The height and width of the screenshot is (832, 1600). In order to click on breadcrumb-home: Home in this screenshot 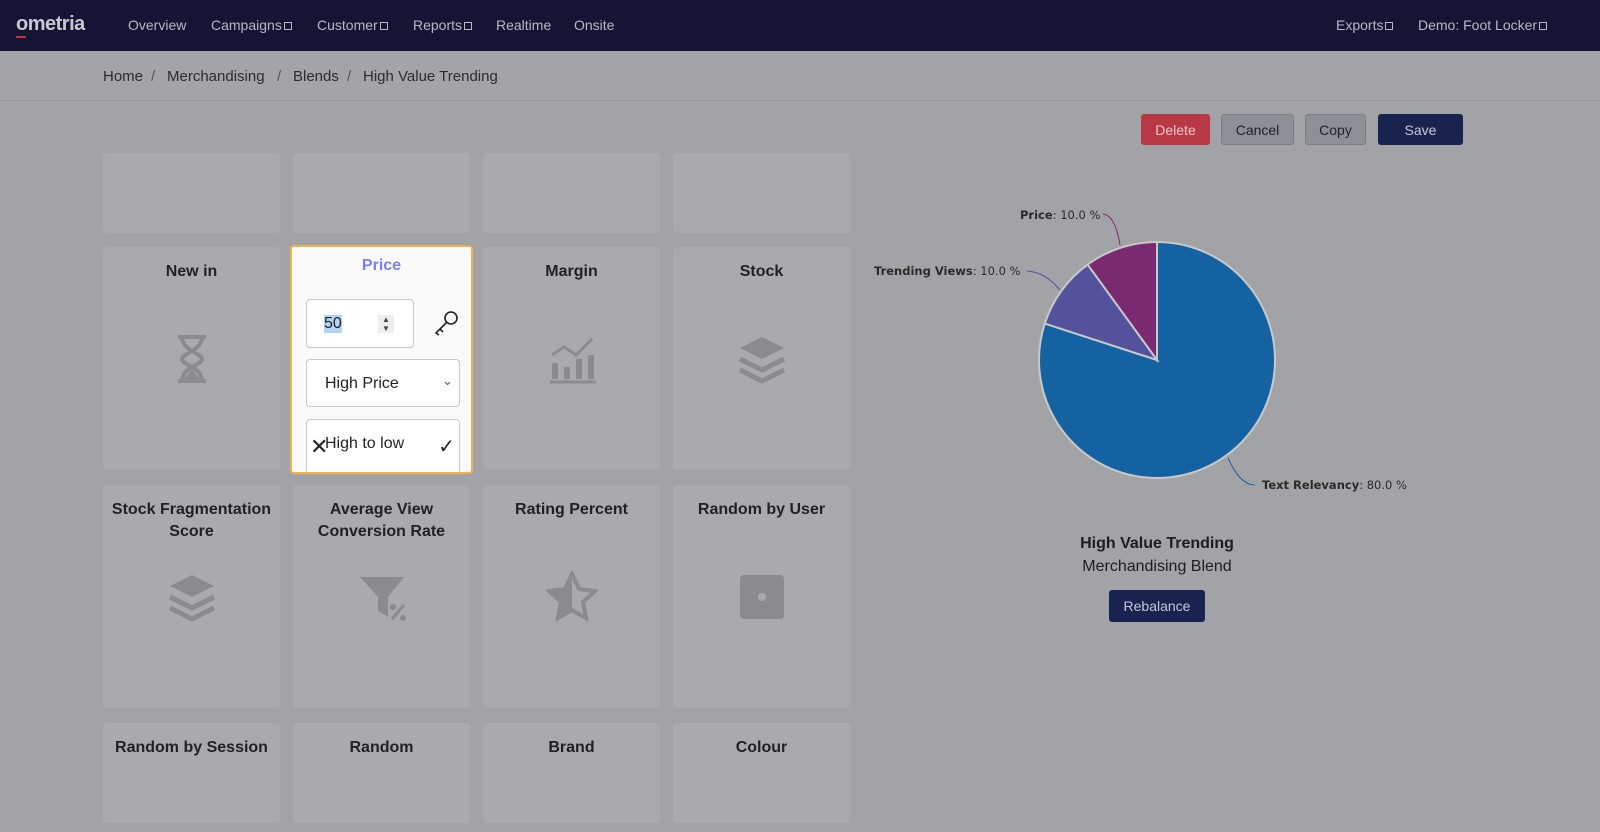, I will do `click(123, 76)`.